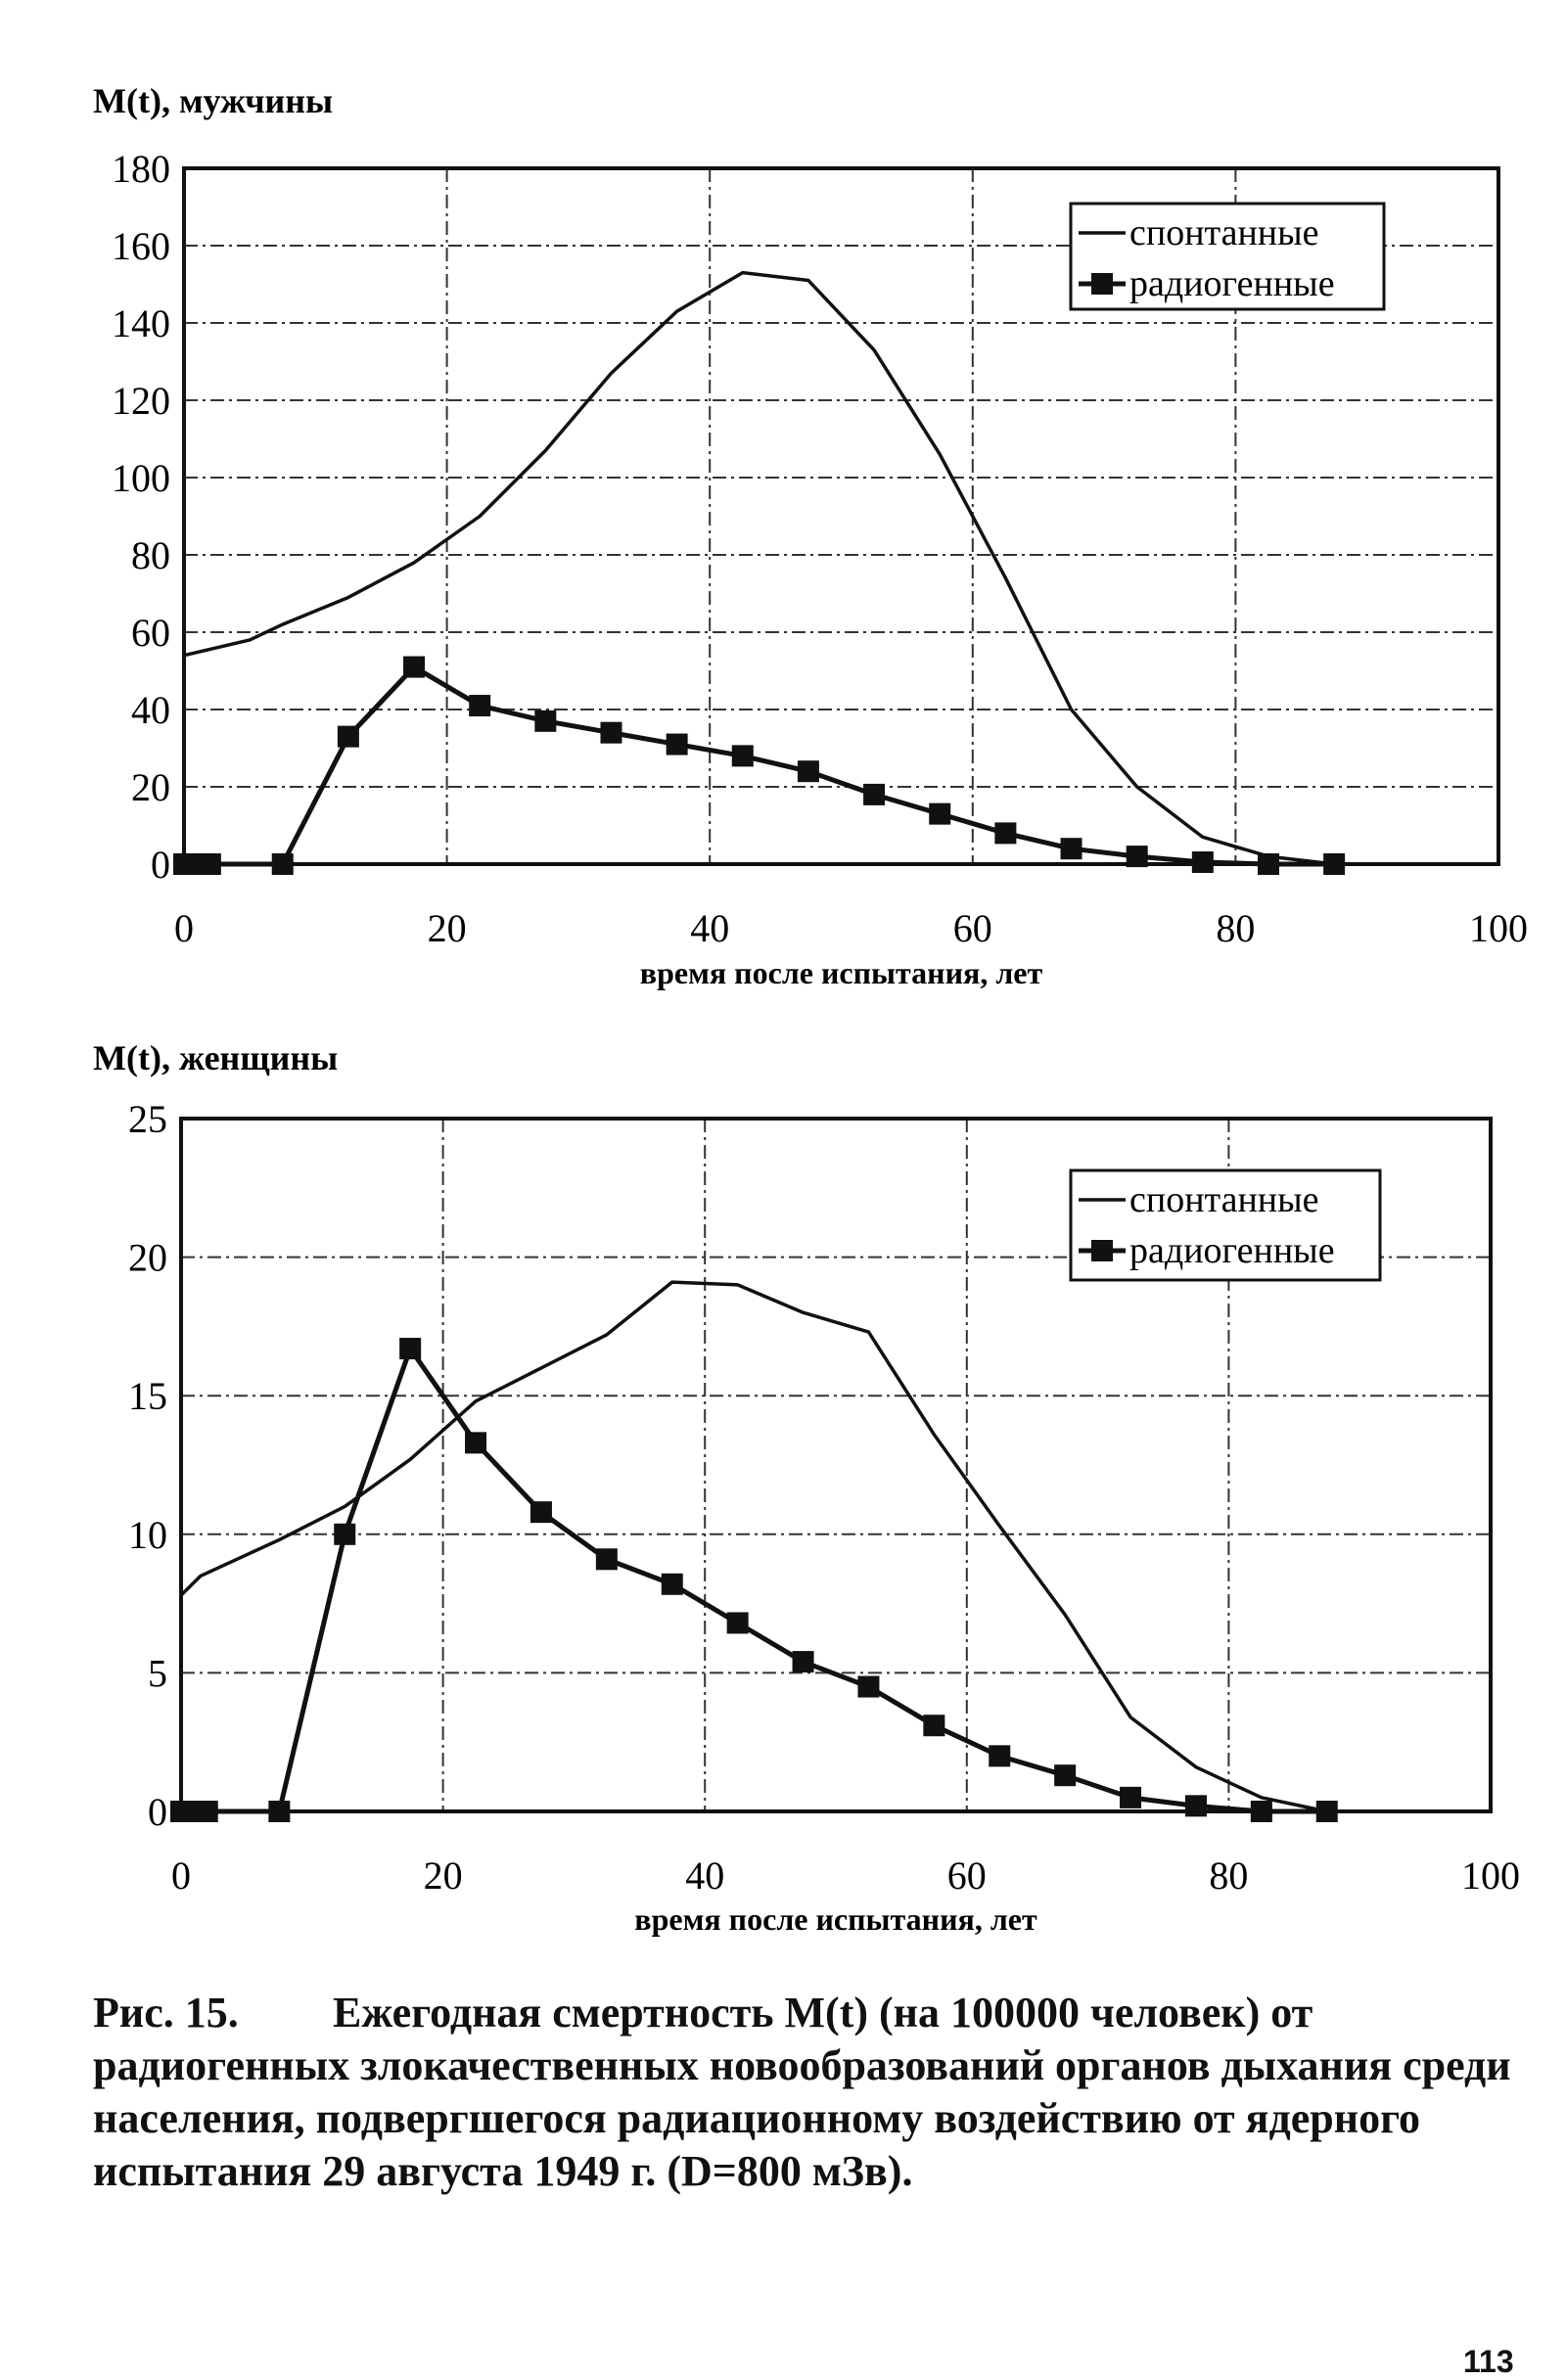 The image size is (1566, 2380). Describe the element at coordinates (147, 1535) in the screenshot. I see `y-tick-label: 10` at that location.